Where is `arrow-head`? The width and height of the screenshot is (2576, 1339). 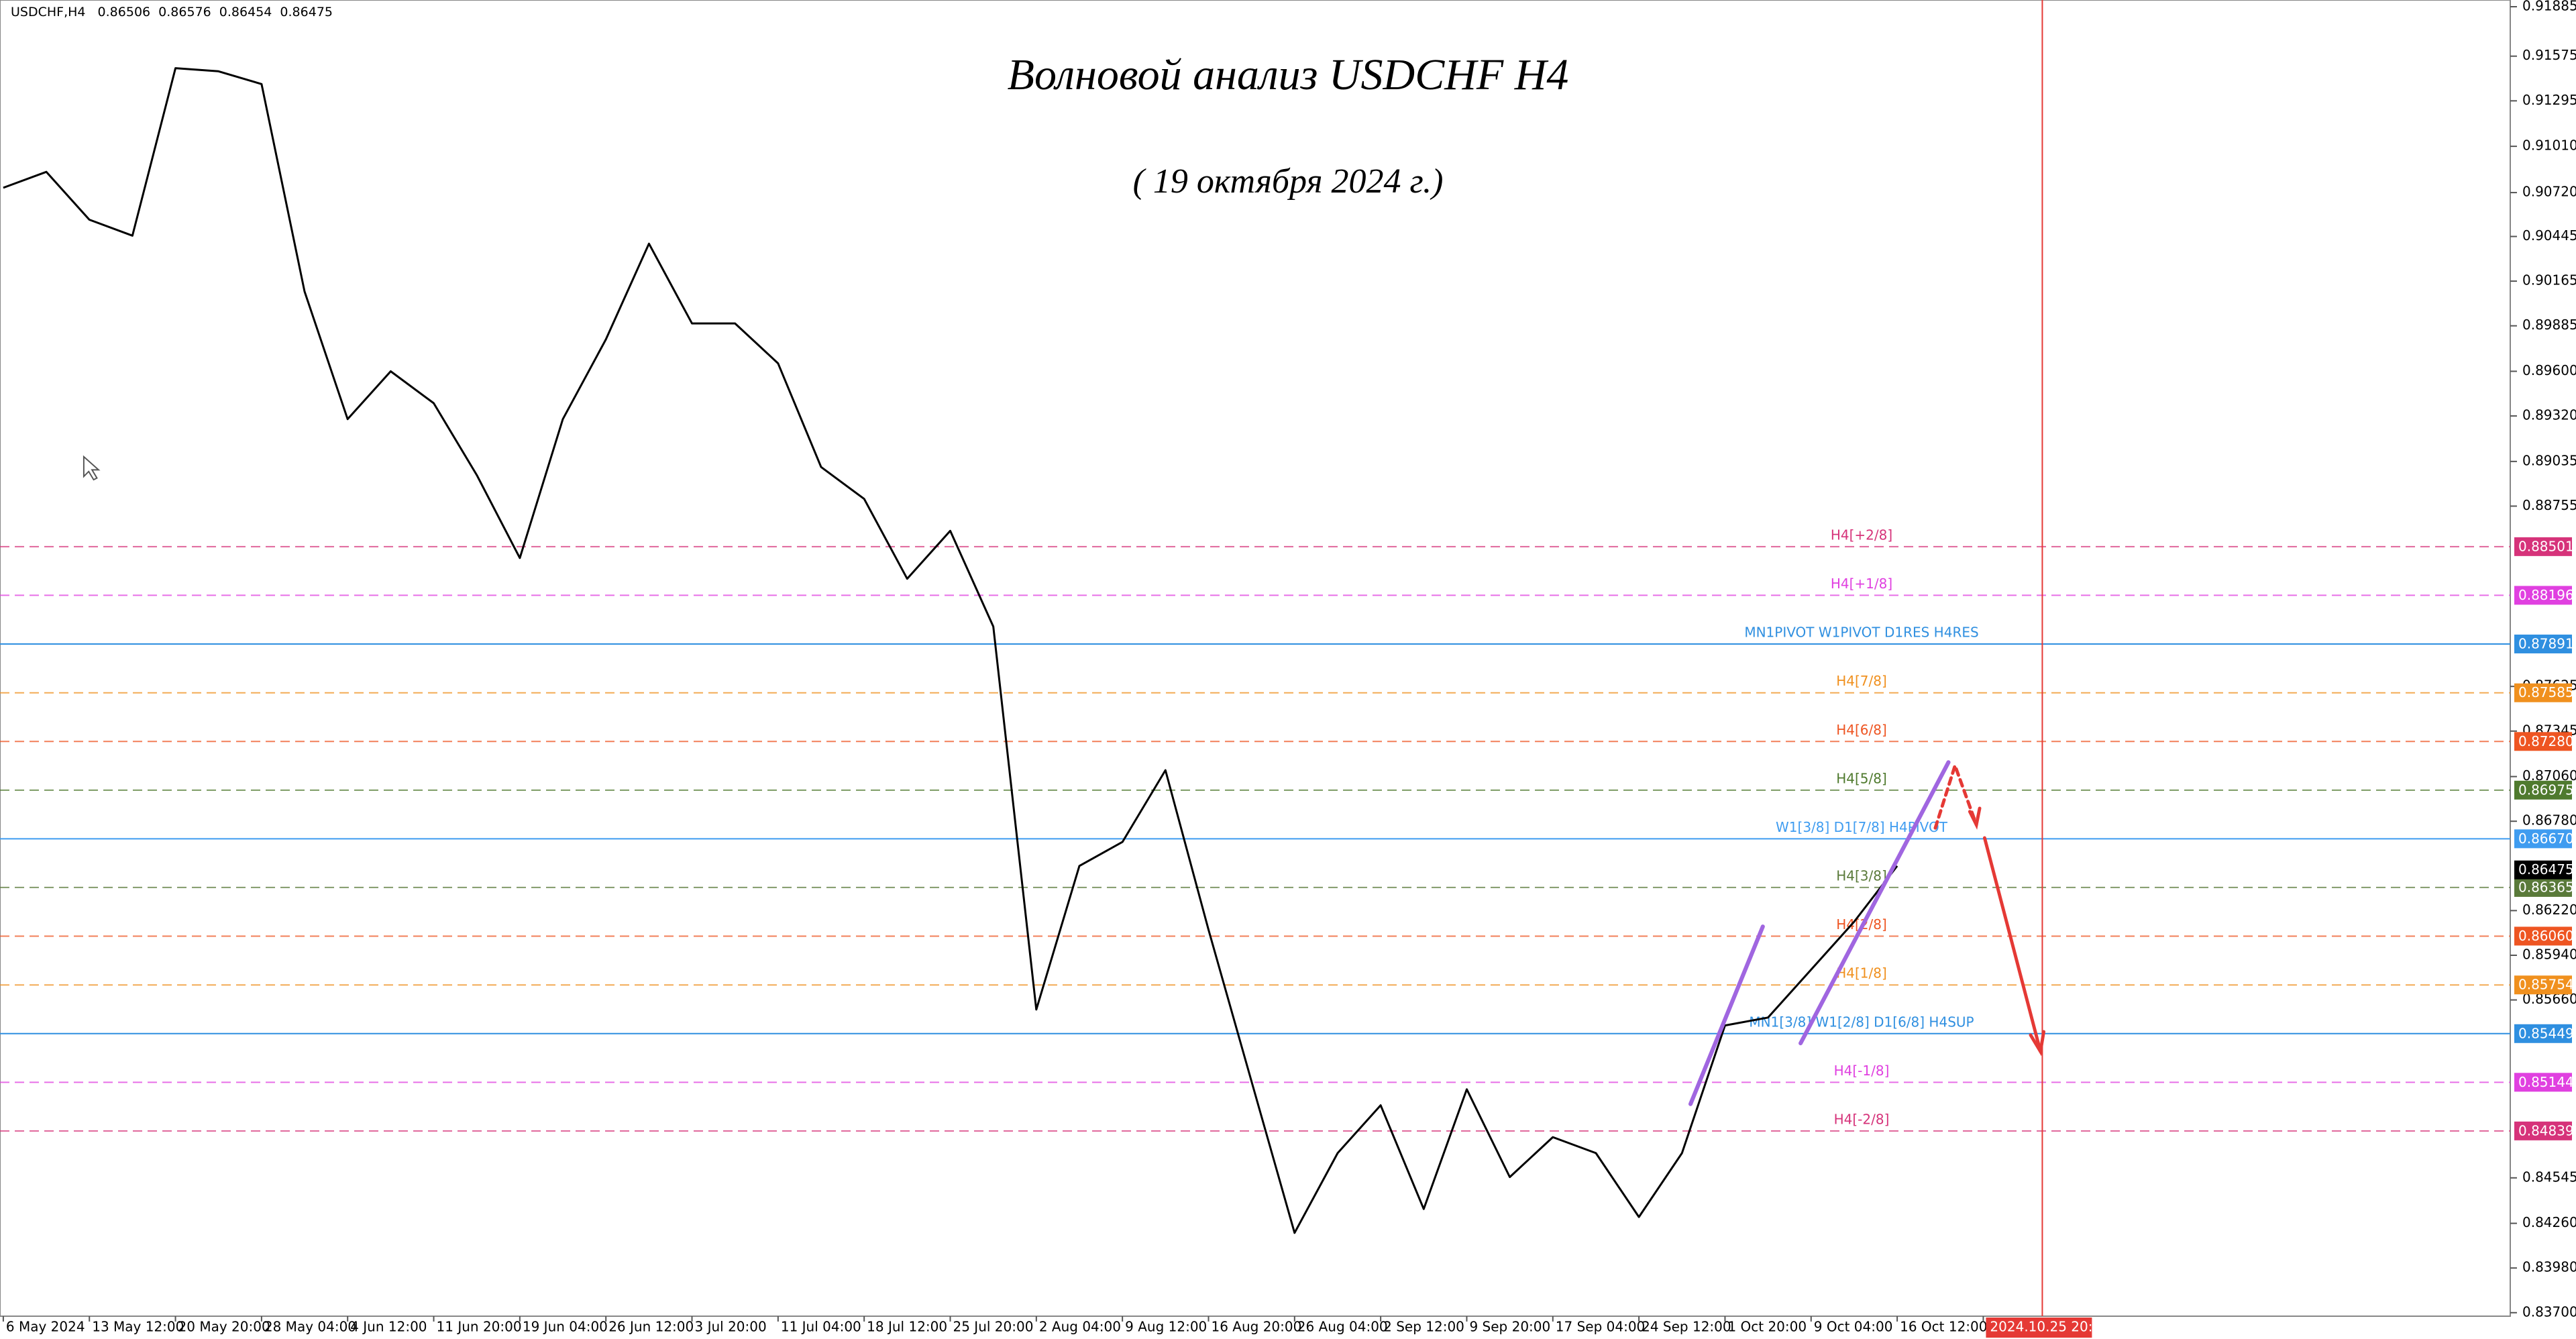 arrow-head is located at coordinates (1975, 818).